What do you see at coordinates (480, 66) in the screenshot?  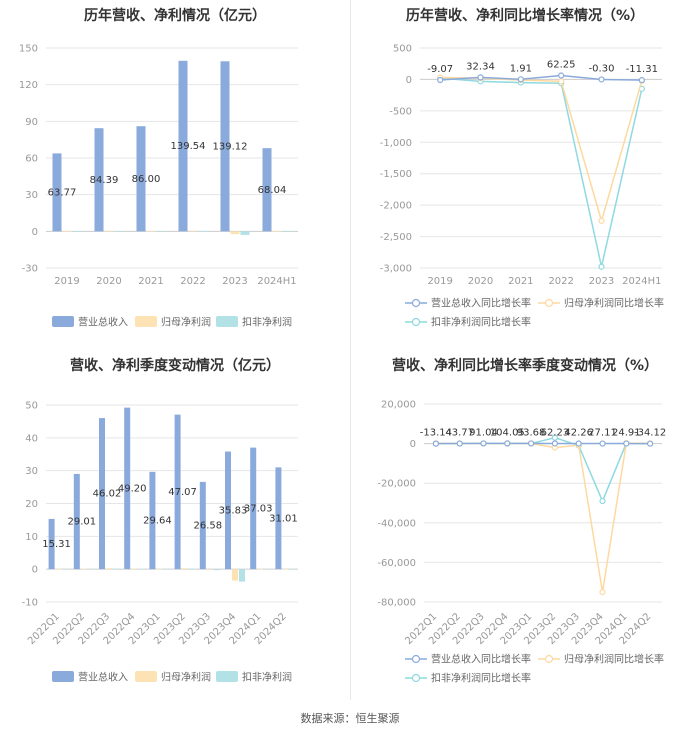 I see `point-value-label: 32.34` at bounding box center [480, 66].